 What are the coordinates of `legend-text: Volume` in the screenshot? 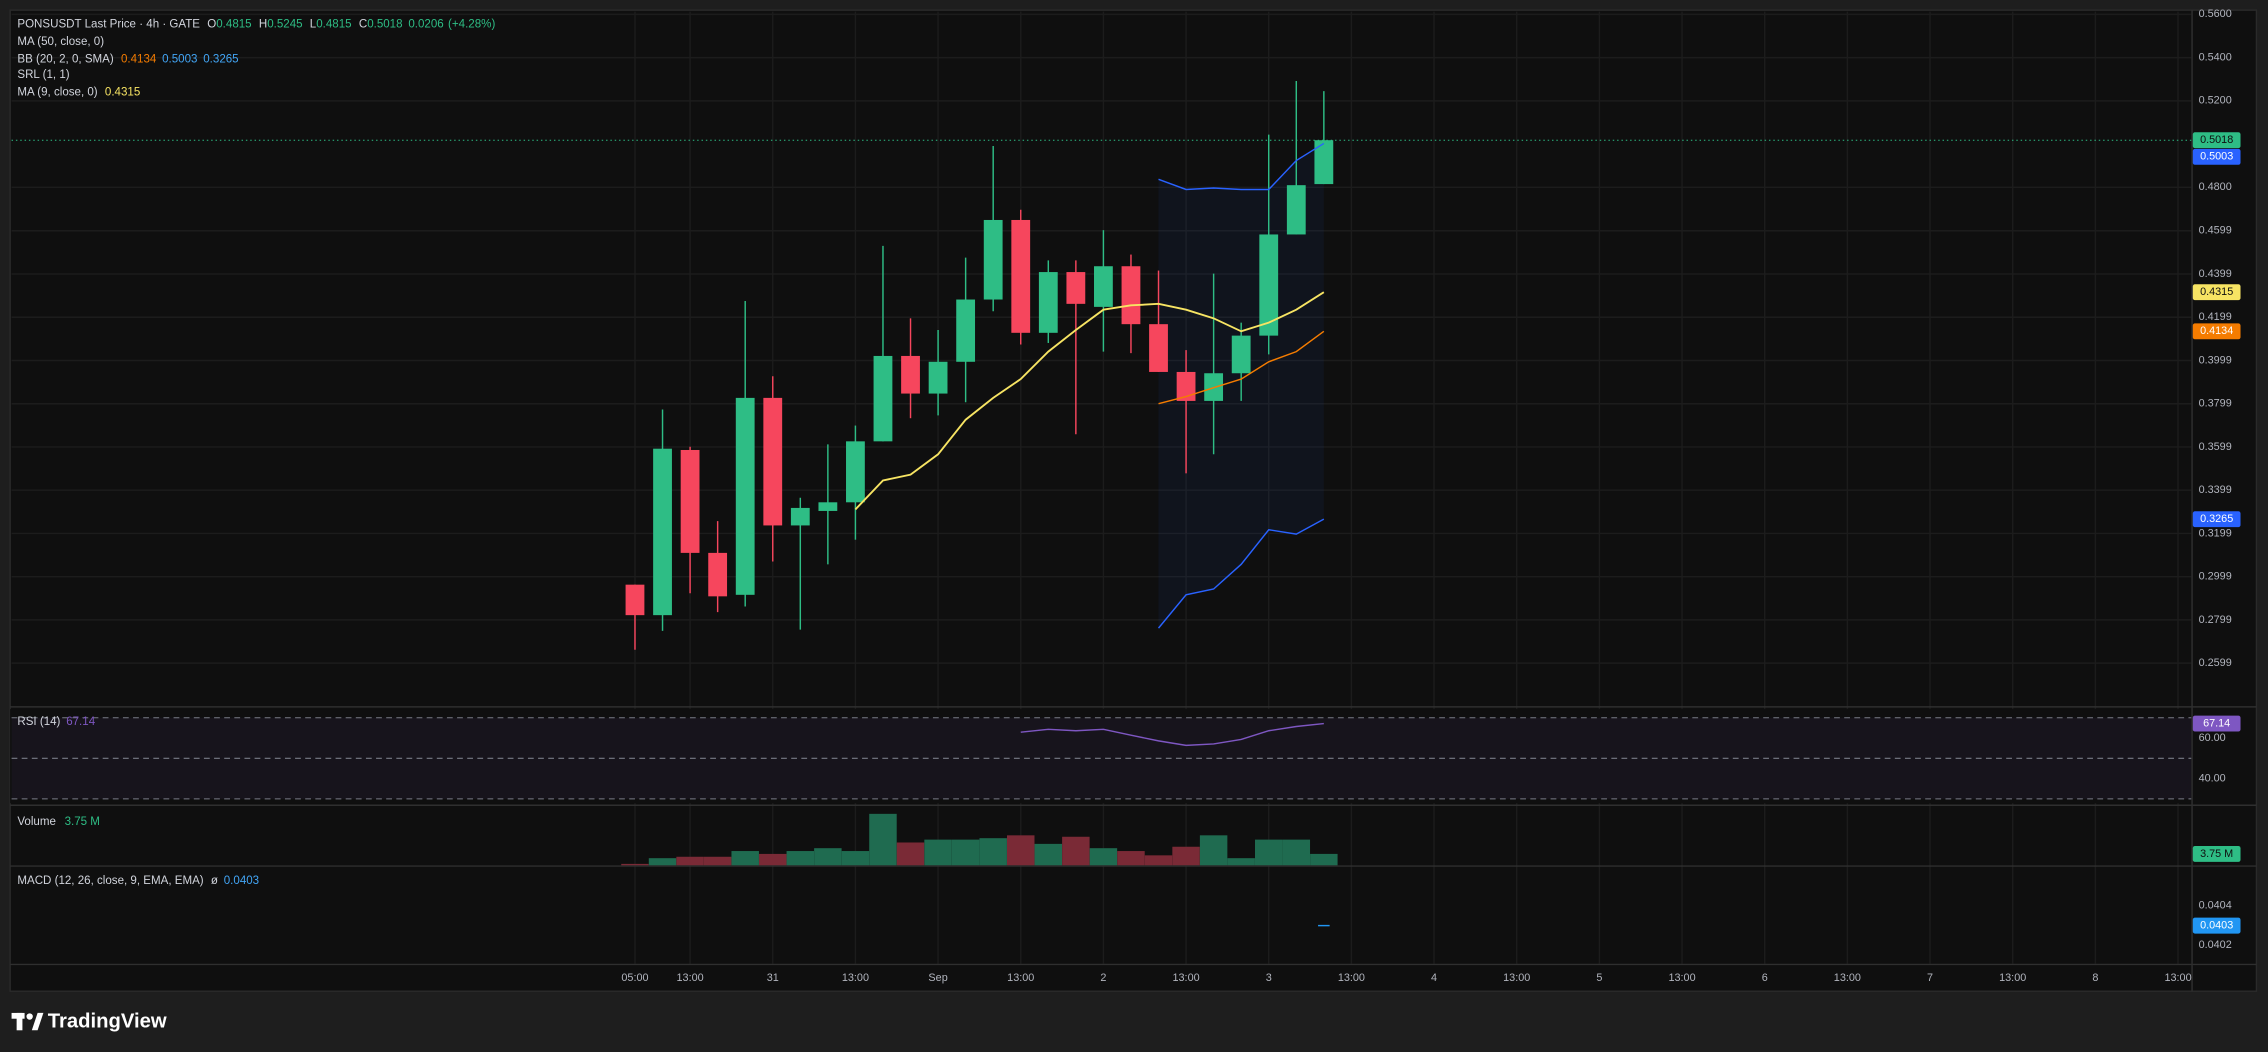 It's located at (36, 822).